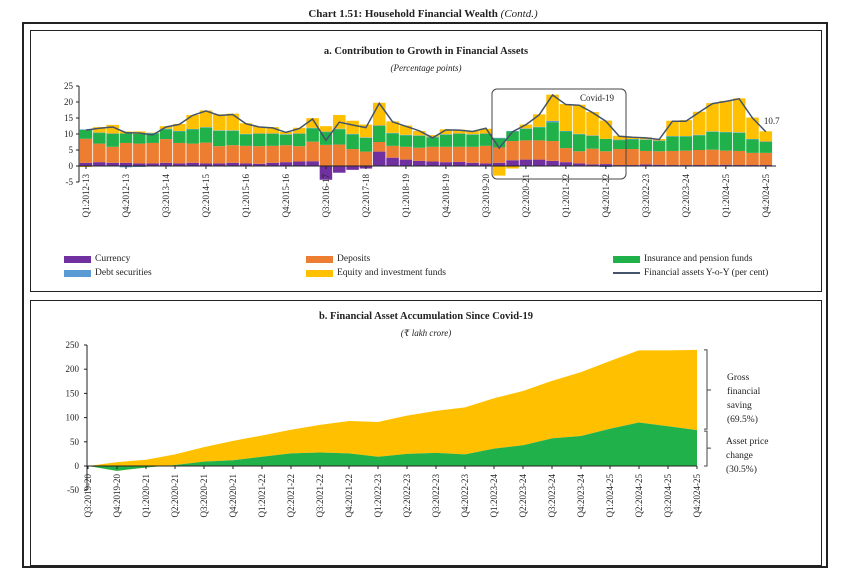 The height and width of the screenshot is (584, 846). I want to click on x-tick-label: Q2:2024-25, so click(639, 496).